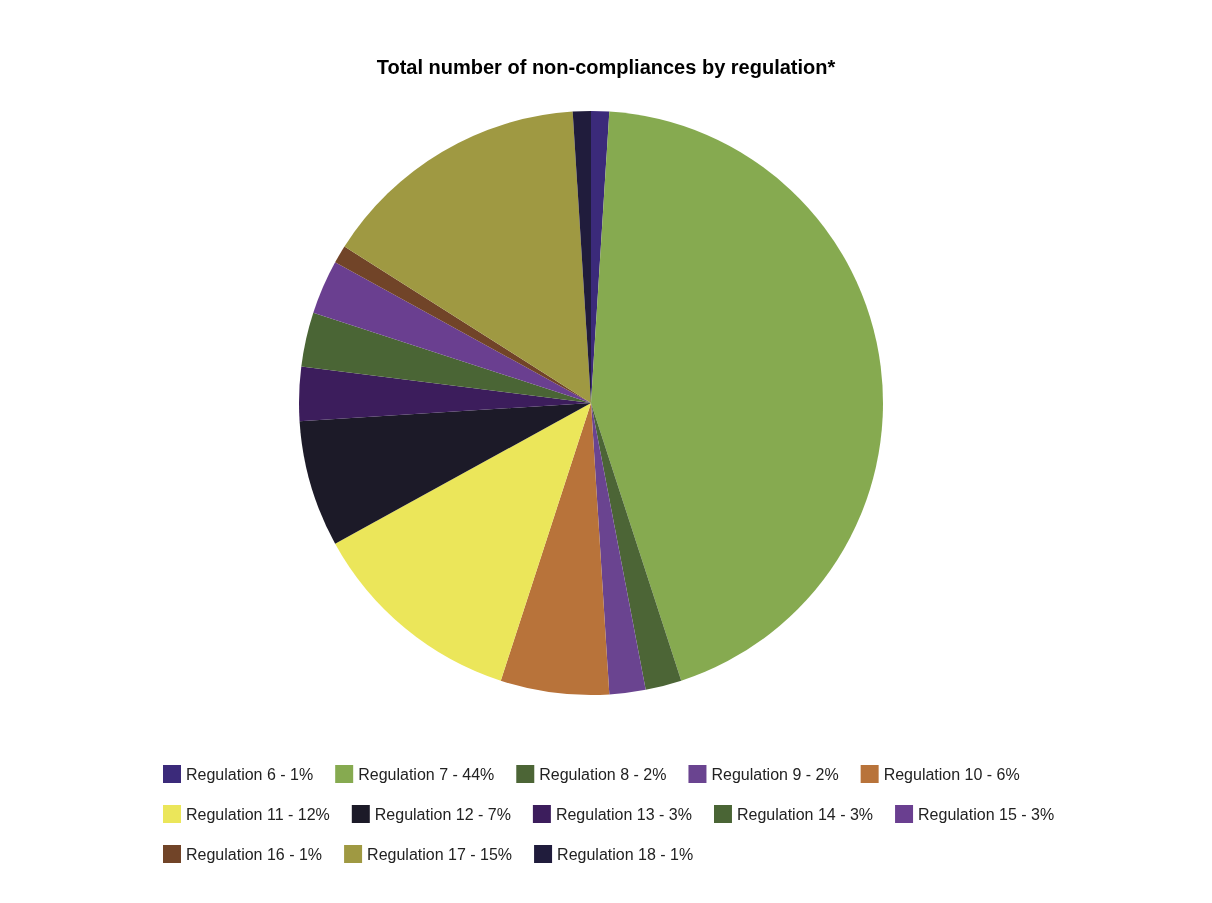 The image size is (1212, 903). What do you see at coordinates (775, 774) in the screenshot?
I see `legend-label: Regulation 9 - 2%` at bounding box center [775, 774].